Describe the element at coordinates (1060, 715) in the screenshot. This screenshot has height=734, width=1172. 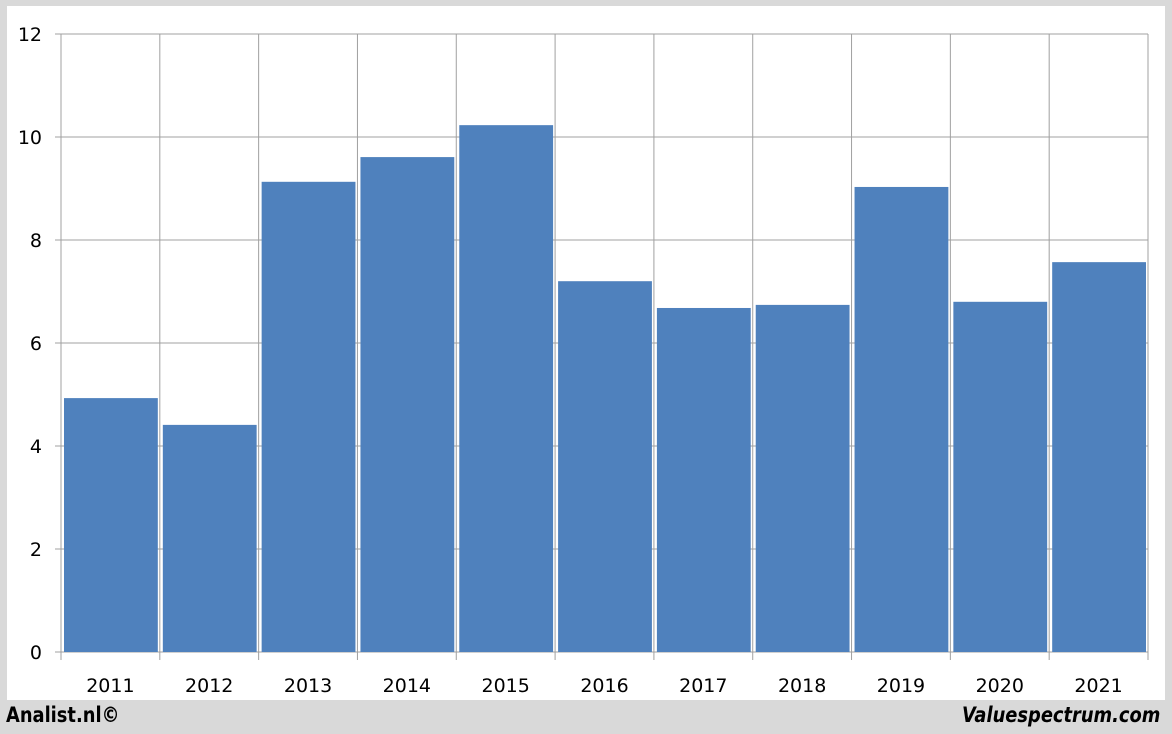
I see `footer-right-credit: Valuespectrum.com` at that location.